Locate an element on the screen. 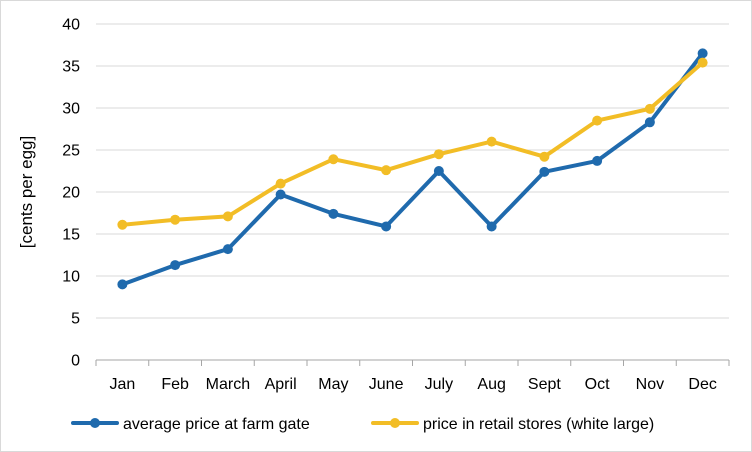 Image resolution: width=752 pixels, height=452 pixels. x-tick-label: July is located at coordinates (439, 384).